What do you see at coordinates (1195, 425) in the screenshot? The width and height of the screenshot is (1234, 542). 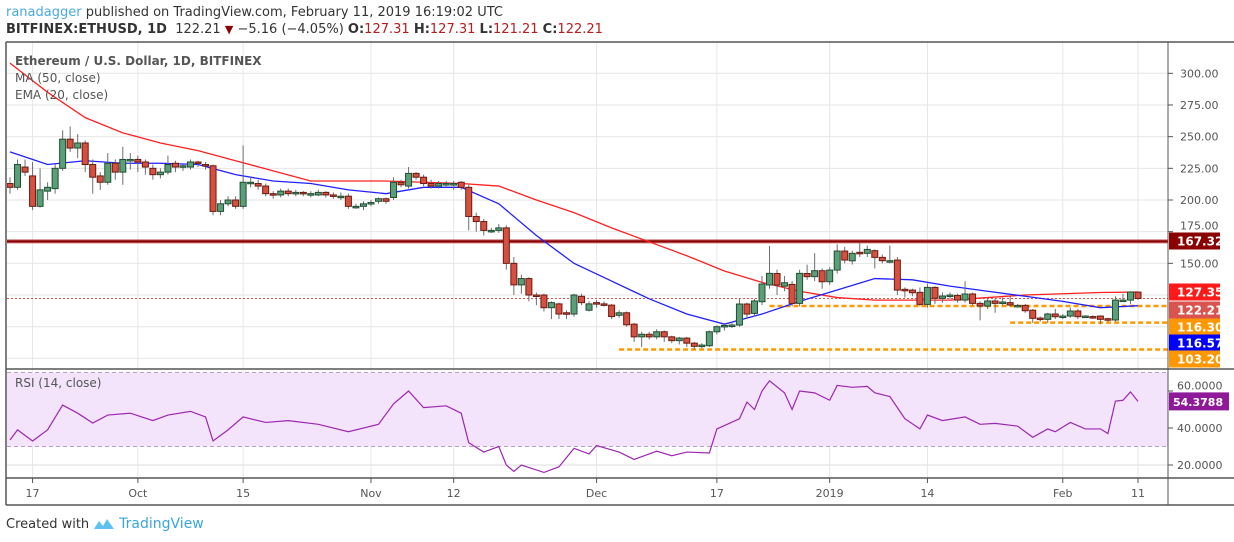 I see `rsi-axis: 60.0000 40.0000 20.0000` at bounding box center [1195, 425].